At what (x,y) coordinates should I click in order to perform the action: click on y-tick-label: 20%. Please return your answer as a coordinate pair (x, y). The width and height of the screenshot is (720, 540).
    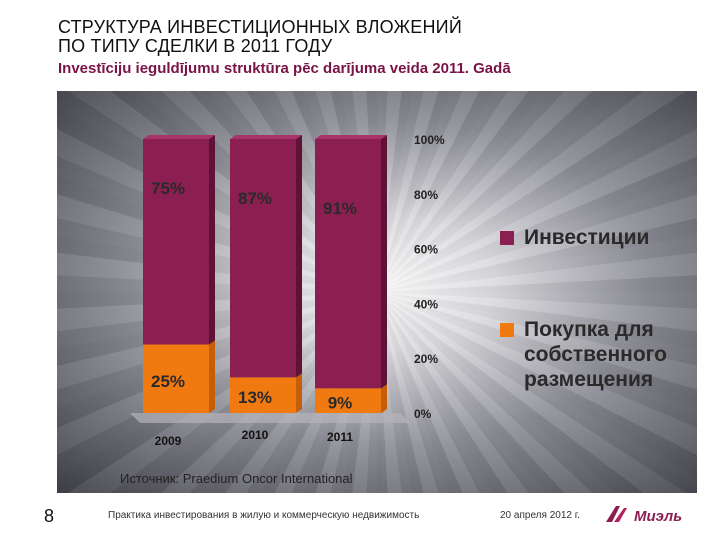
    Looking at the image, I should click on (426, 359).